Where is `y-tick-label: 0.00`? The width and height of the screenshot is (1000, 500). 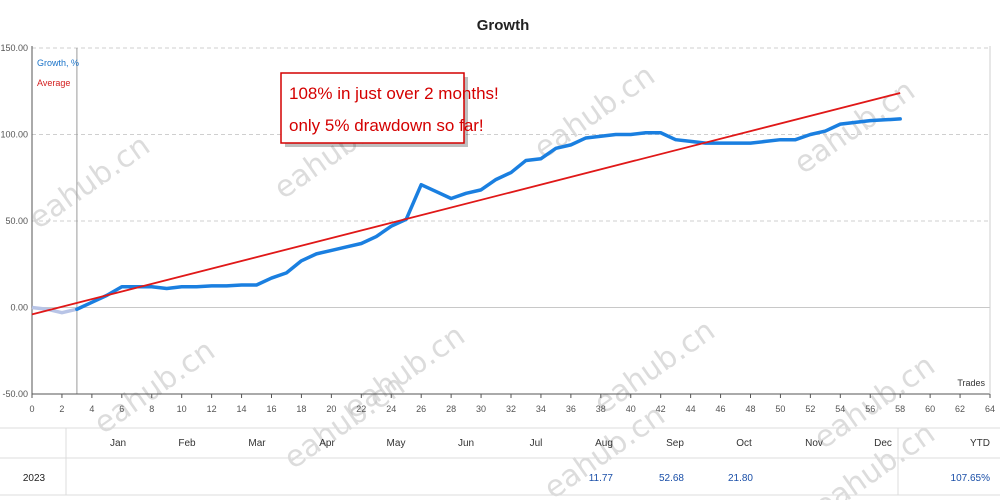 y-tick-label: 0.00 is located at coordinates (19, 308).